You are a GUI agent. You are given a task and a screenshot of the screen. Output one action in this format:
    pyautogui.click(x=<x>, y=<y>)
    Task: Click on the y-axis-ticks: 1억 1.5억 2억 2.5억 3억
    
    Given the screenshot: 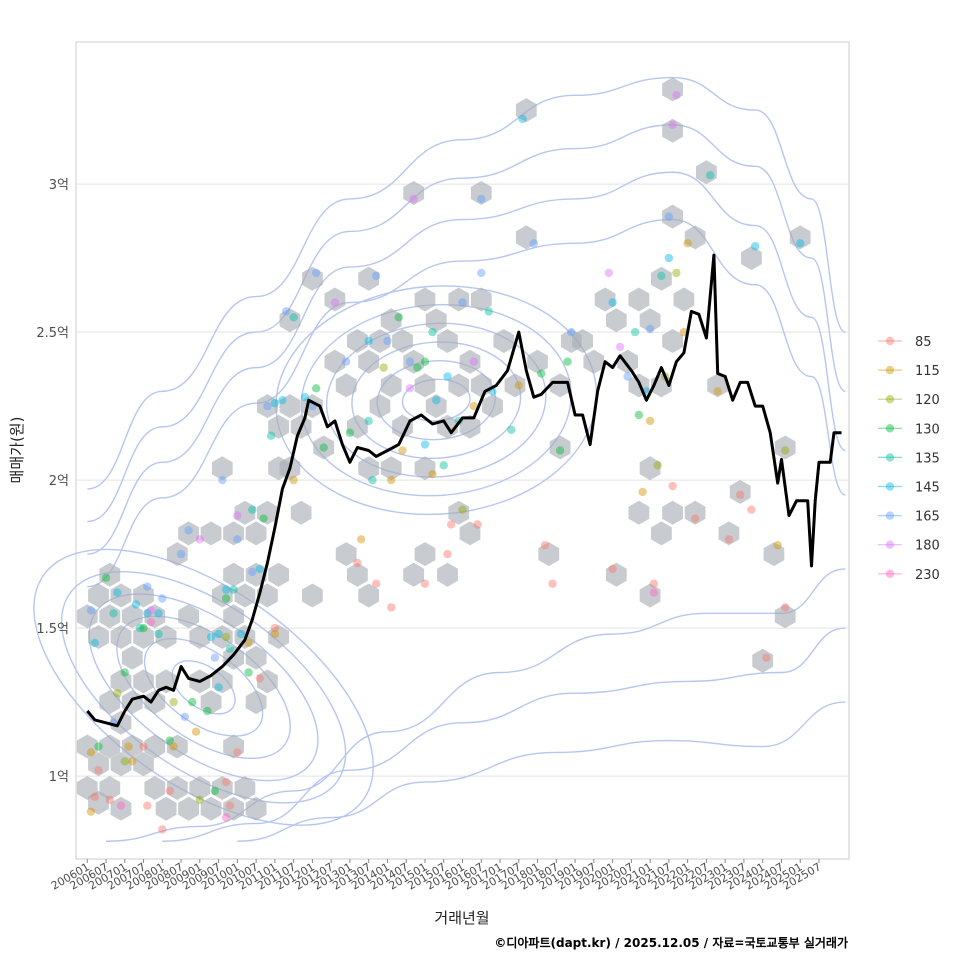 What is the action you would take?
    pyautogui.click(x=52, y=481)
    